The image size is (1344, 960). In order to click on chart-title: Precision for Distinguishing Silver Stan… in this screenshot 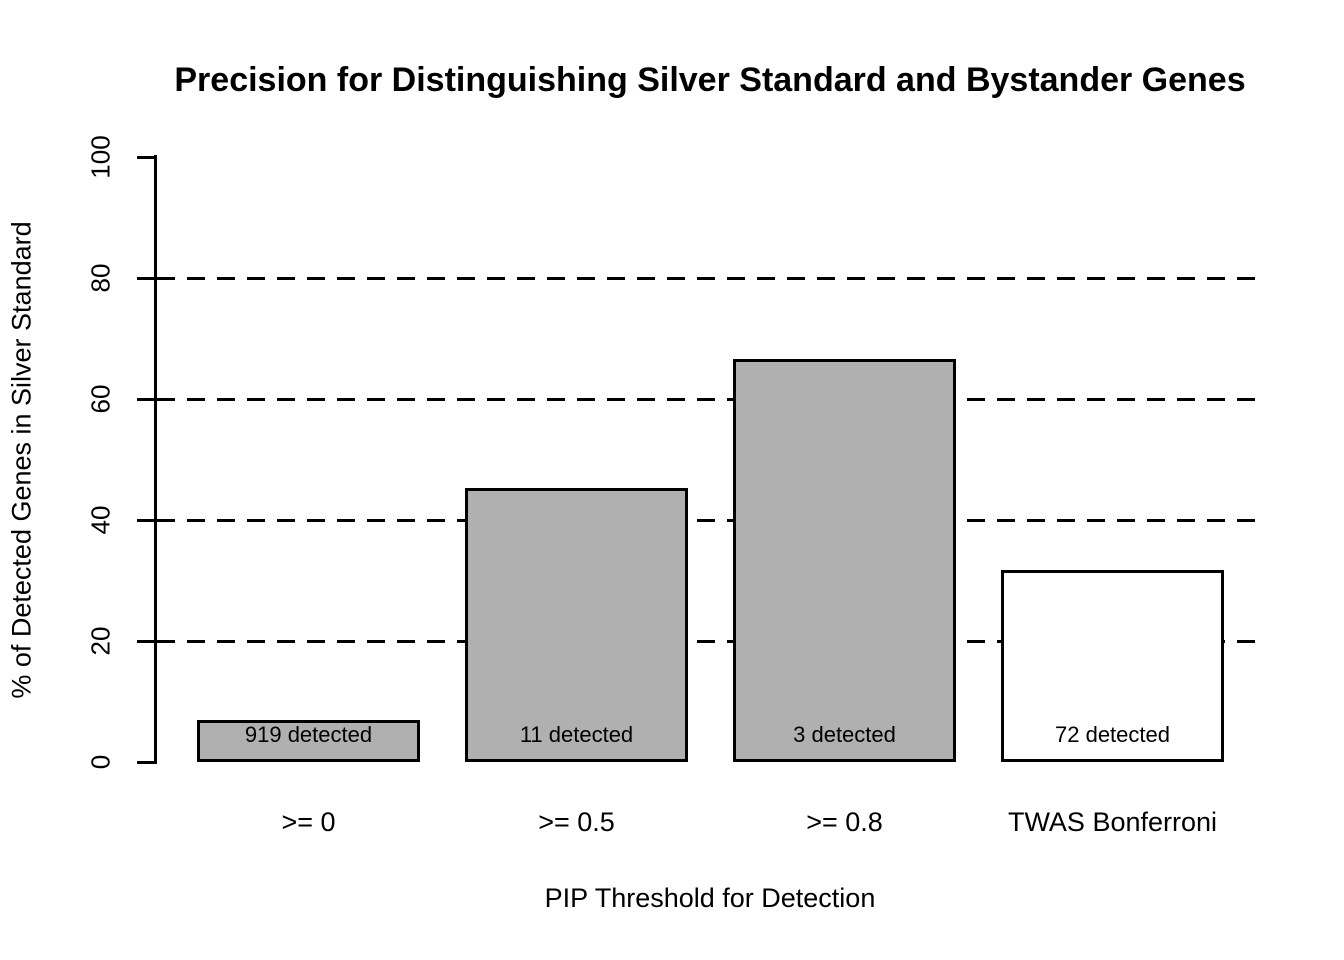, I will do `click(710, 80)`.